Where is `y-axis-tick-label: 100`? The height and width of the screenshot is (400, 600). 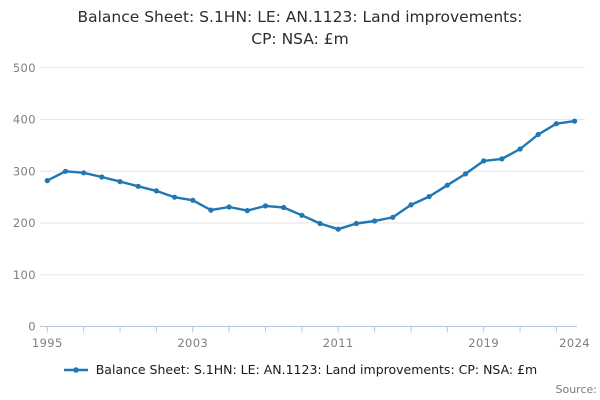 y-axis-tick-label: 100 is located at coordinates (24, 275).